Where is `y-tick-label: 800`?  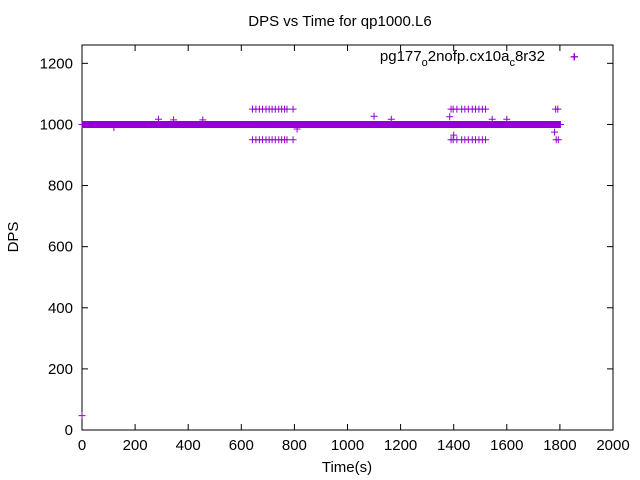
y-tick-label: 800 is located at coordinates (60, 186).